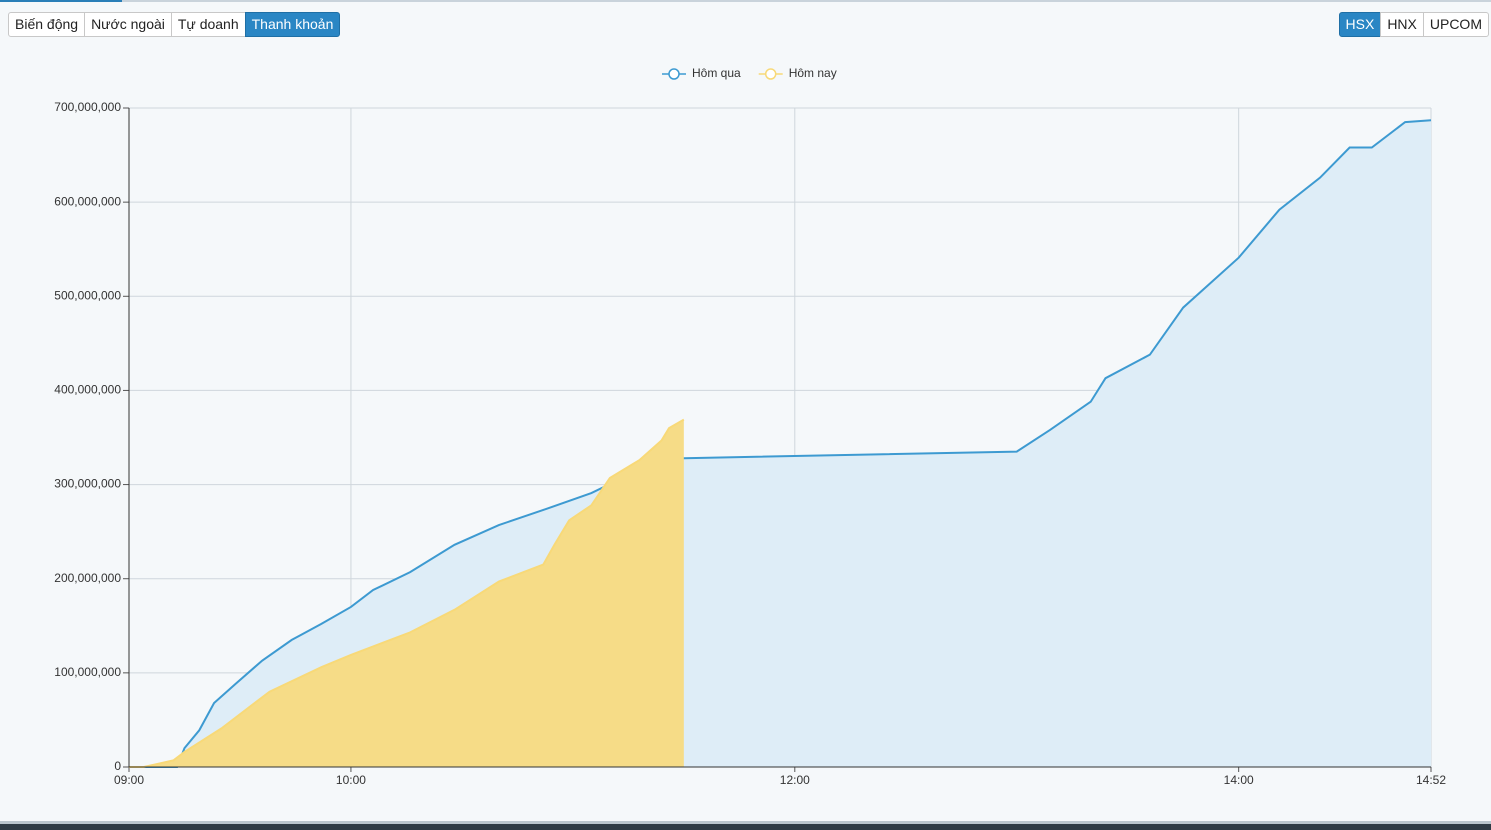  I want to click on legend-label: Hôm nay, so click(813, 73).